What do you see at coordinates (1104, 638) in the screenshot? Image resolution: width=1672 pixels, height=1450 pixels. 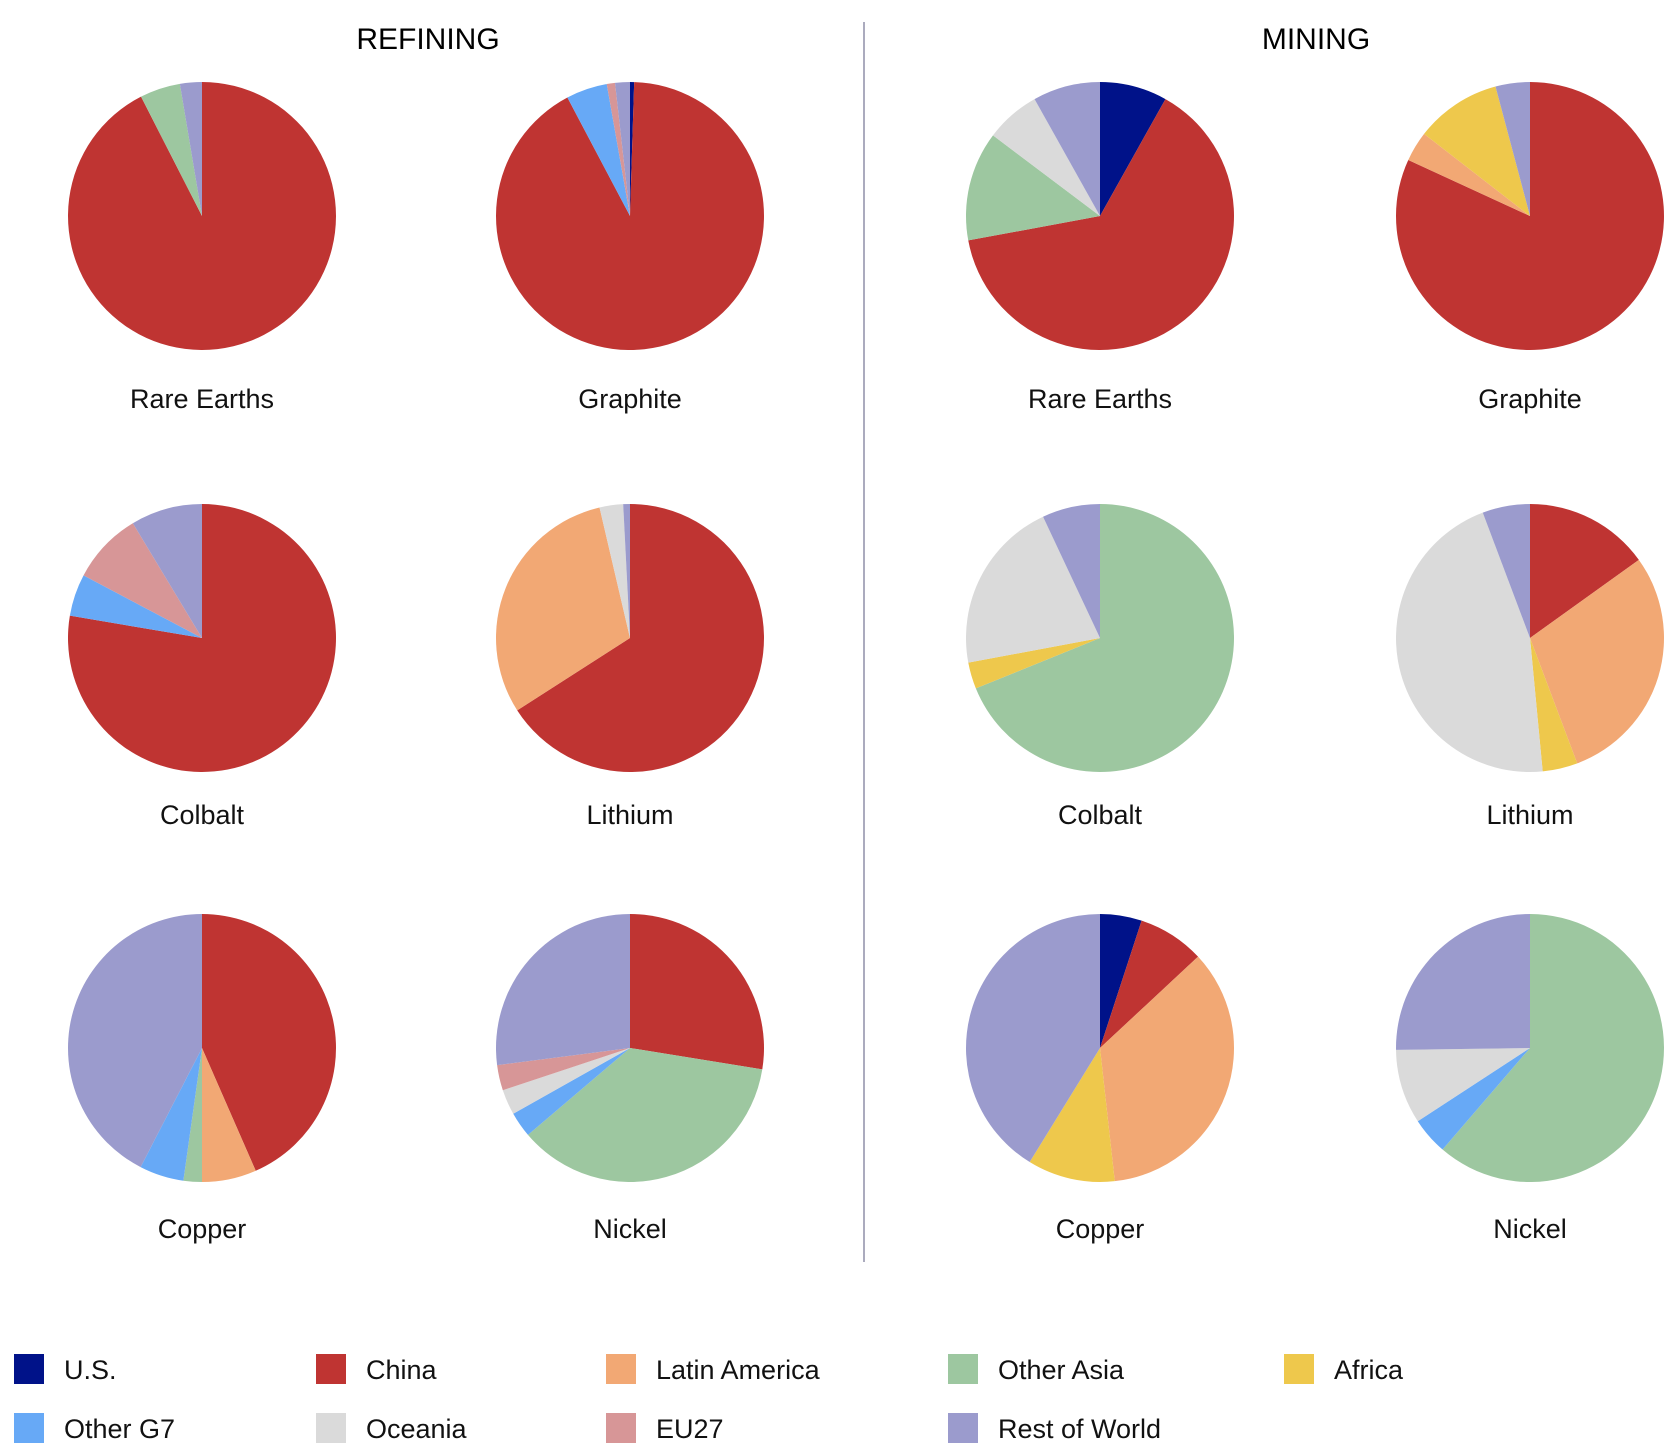 I see `mining-colbalt-slice-other-asia` at bounding box center [1104, 638].